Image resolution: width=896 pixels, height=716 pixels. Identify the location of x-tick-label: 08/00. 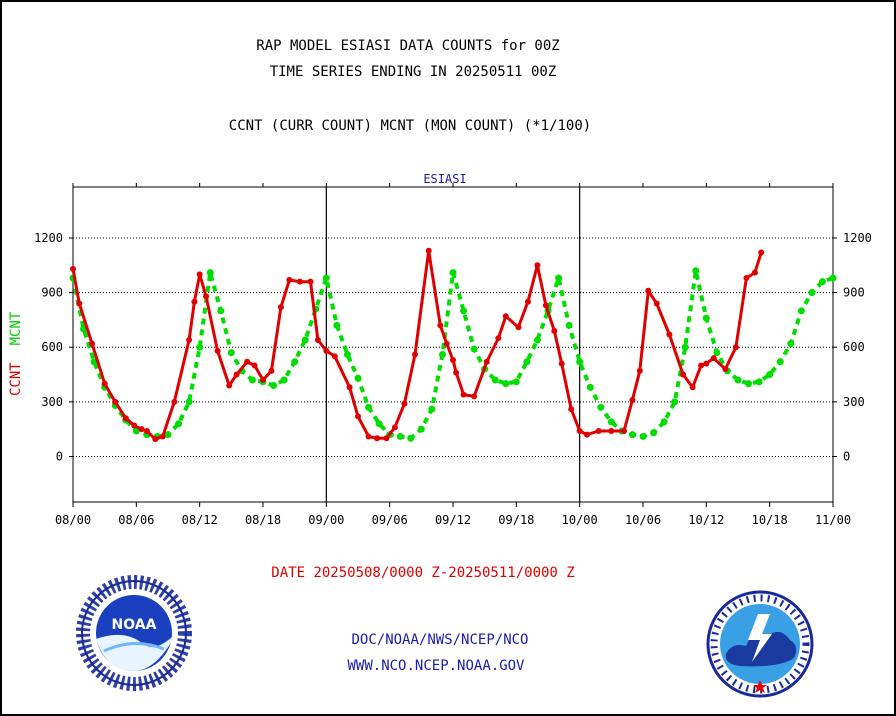
(73, 520).